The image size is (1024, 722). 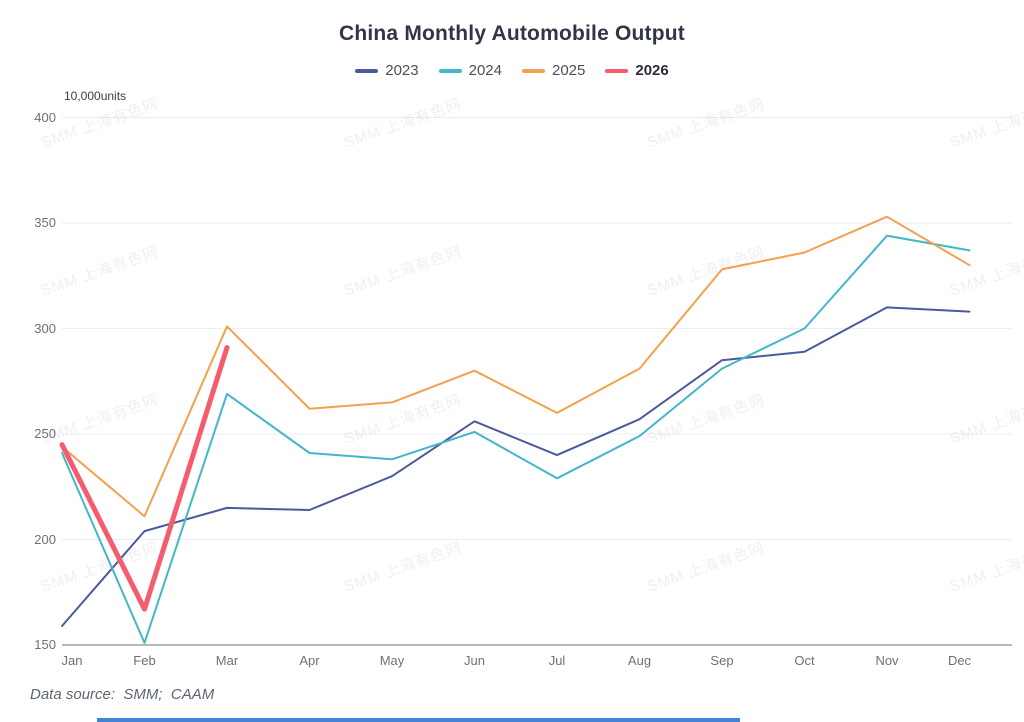 I want to click on y-axis-tick-label: 250, so click(x=45, y=433).